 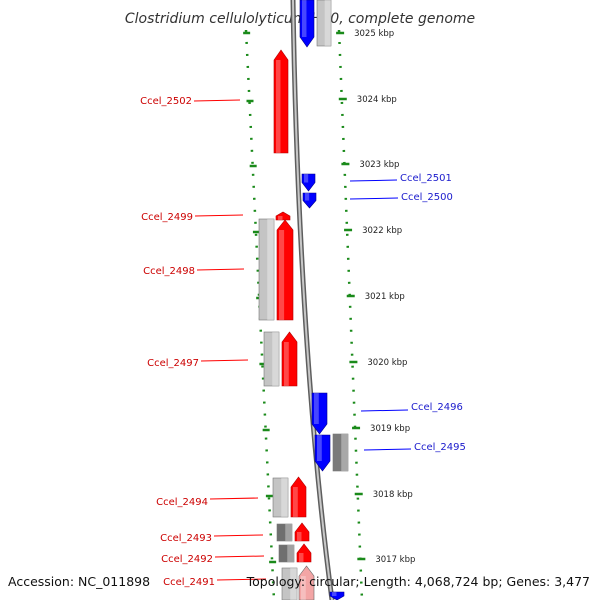 I want to click on scale-tick-label: 3022 kbp, so click(x=382, y=231).